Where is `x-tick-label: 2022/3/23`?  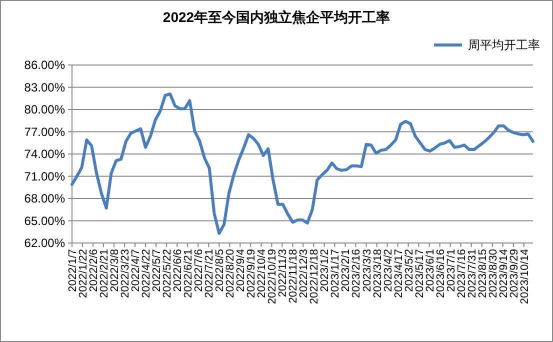
x-tick-label: 2022/3/23 is located at coordinates (126, 273).